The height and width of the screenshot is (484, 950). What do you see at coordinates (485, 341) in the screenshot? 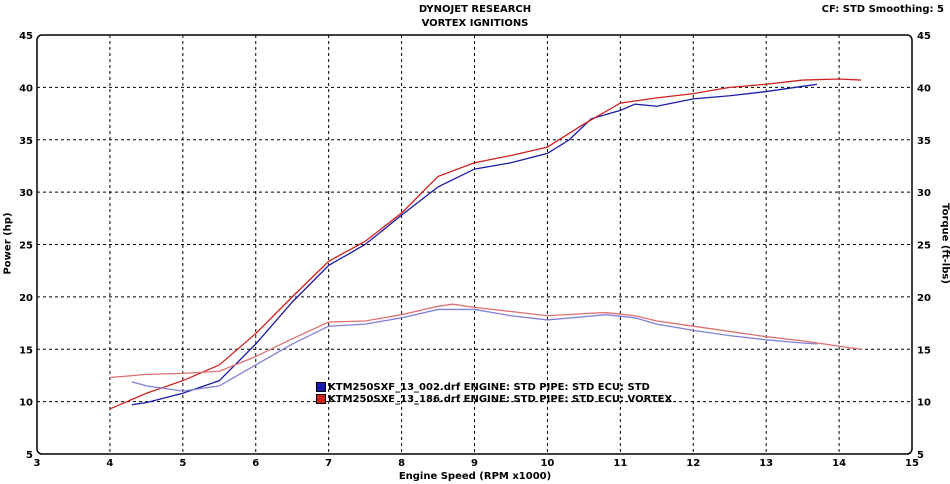
I see `series-line-torque-vortex` at bounding box center [485, 341].